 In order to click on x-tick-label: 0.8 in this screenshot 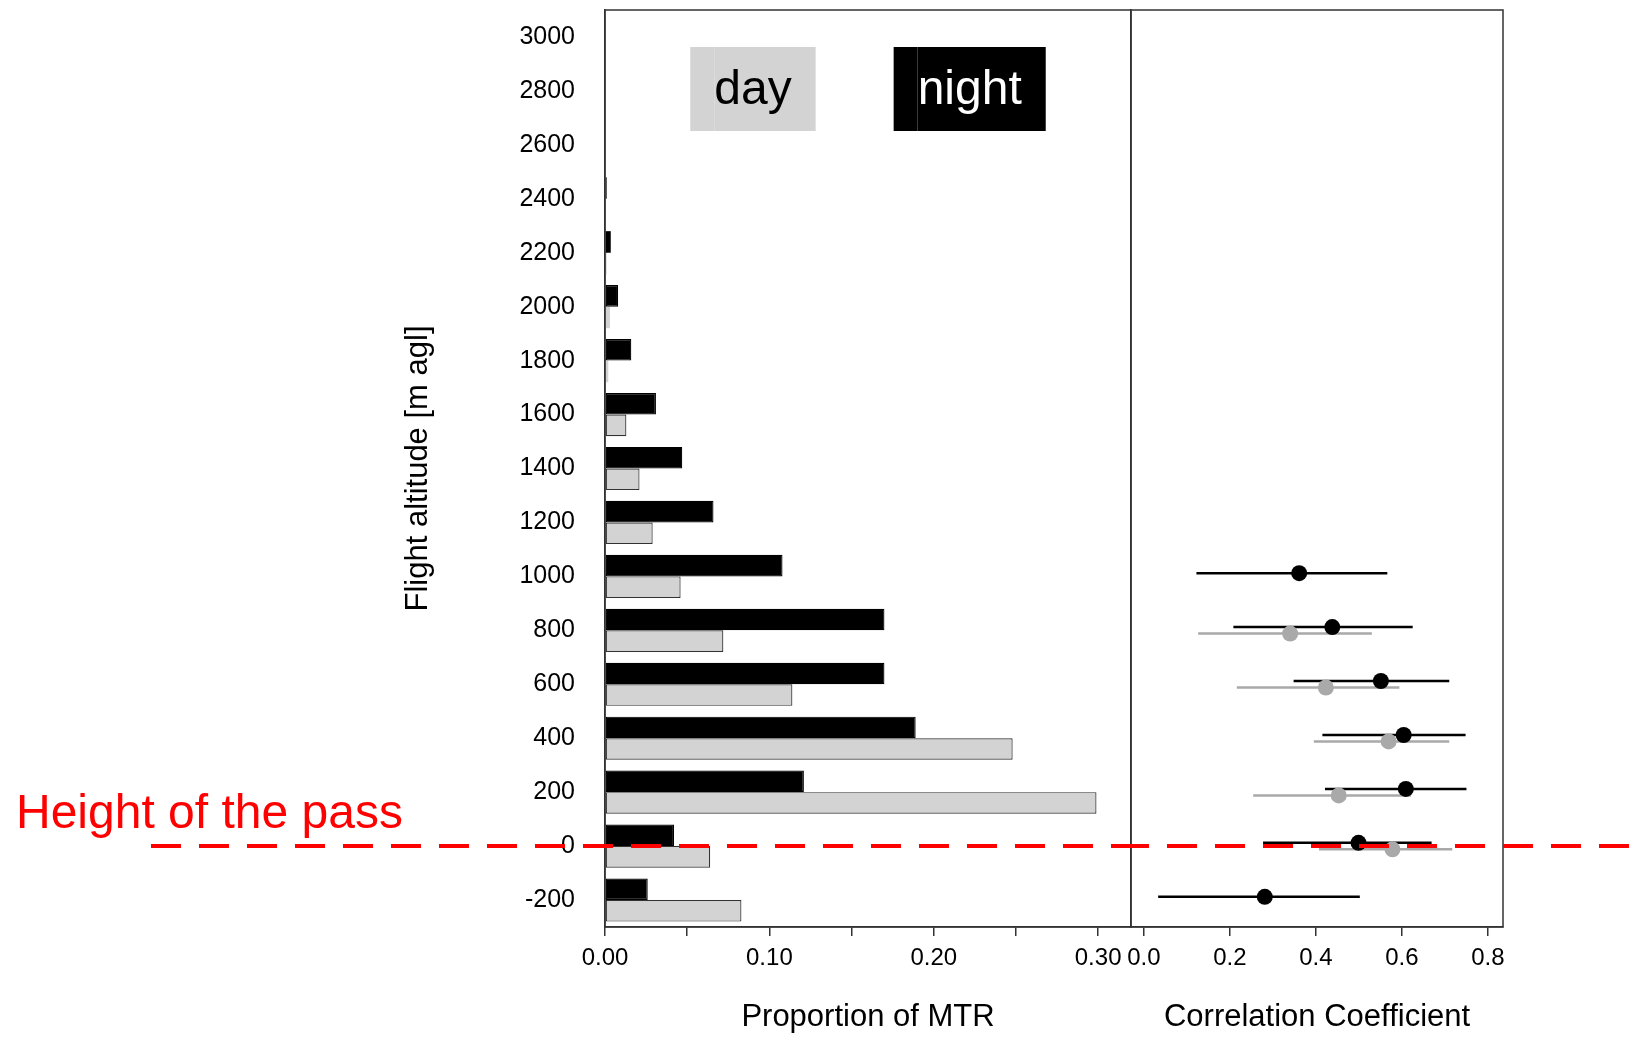, I will do `click(1488, 957)`.